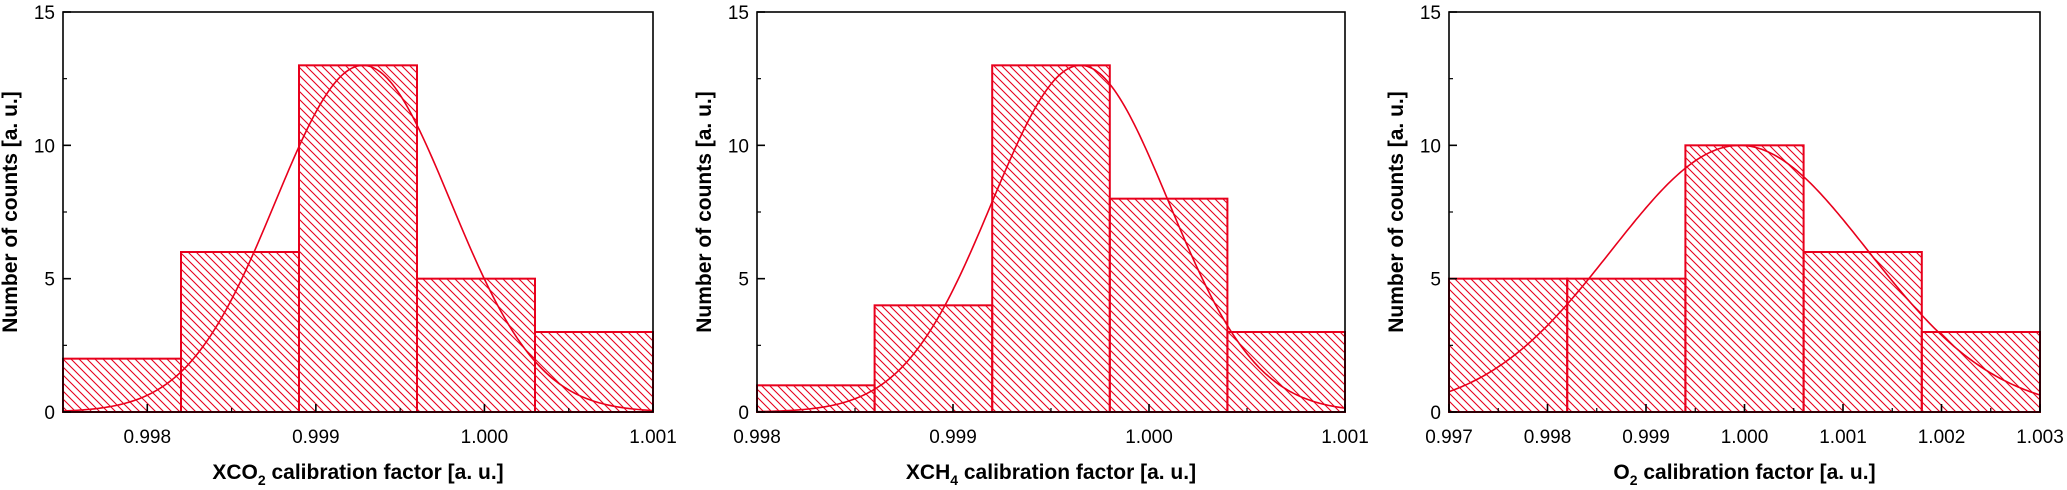  What do you see at coordinates (235, 472) in the screenshot?
I see `x-axis-title-prefix: XCO` at bounding box center [235, 472].